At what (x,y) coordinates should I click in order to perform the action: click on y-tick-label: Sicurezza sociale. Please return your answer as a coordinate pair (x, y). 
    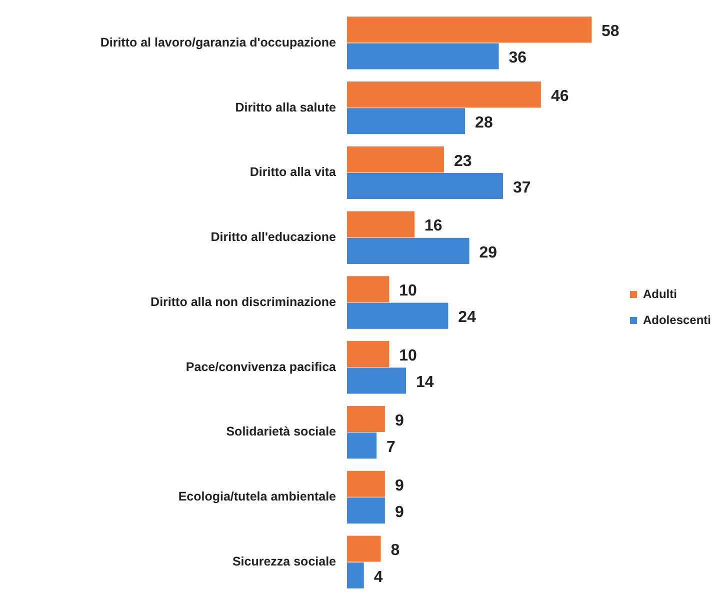
    Looking at the image, I should click on (284, 561).